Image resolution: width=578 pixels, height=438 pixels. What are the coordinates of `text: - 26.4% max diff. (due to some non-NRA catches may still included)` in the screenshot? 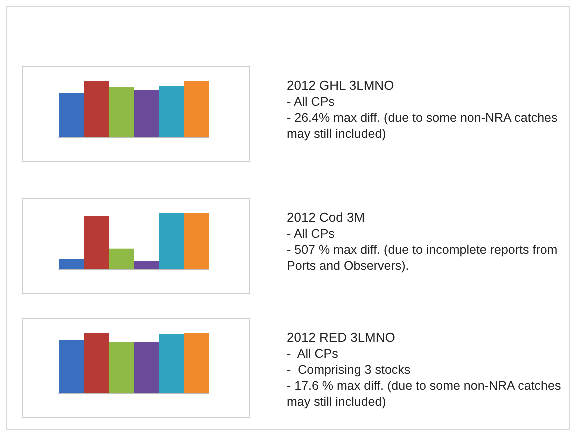 It's located at (423, 126).